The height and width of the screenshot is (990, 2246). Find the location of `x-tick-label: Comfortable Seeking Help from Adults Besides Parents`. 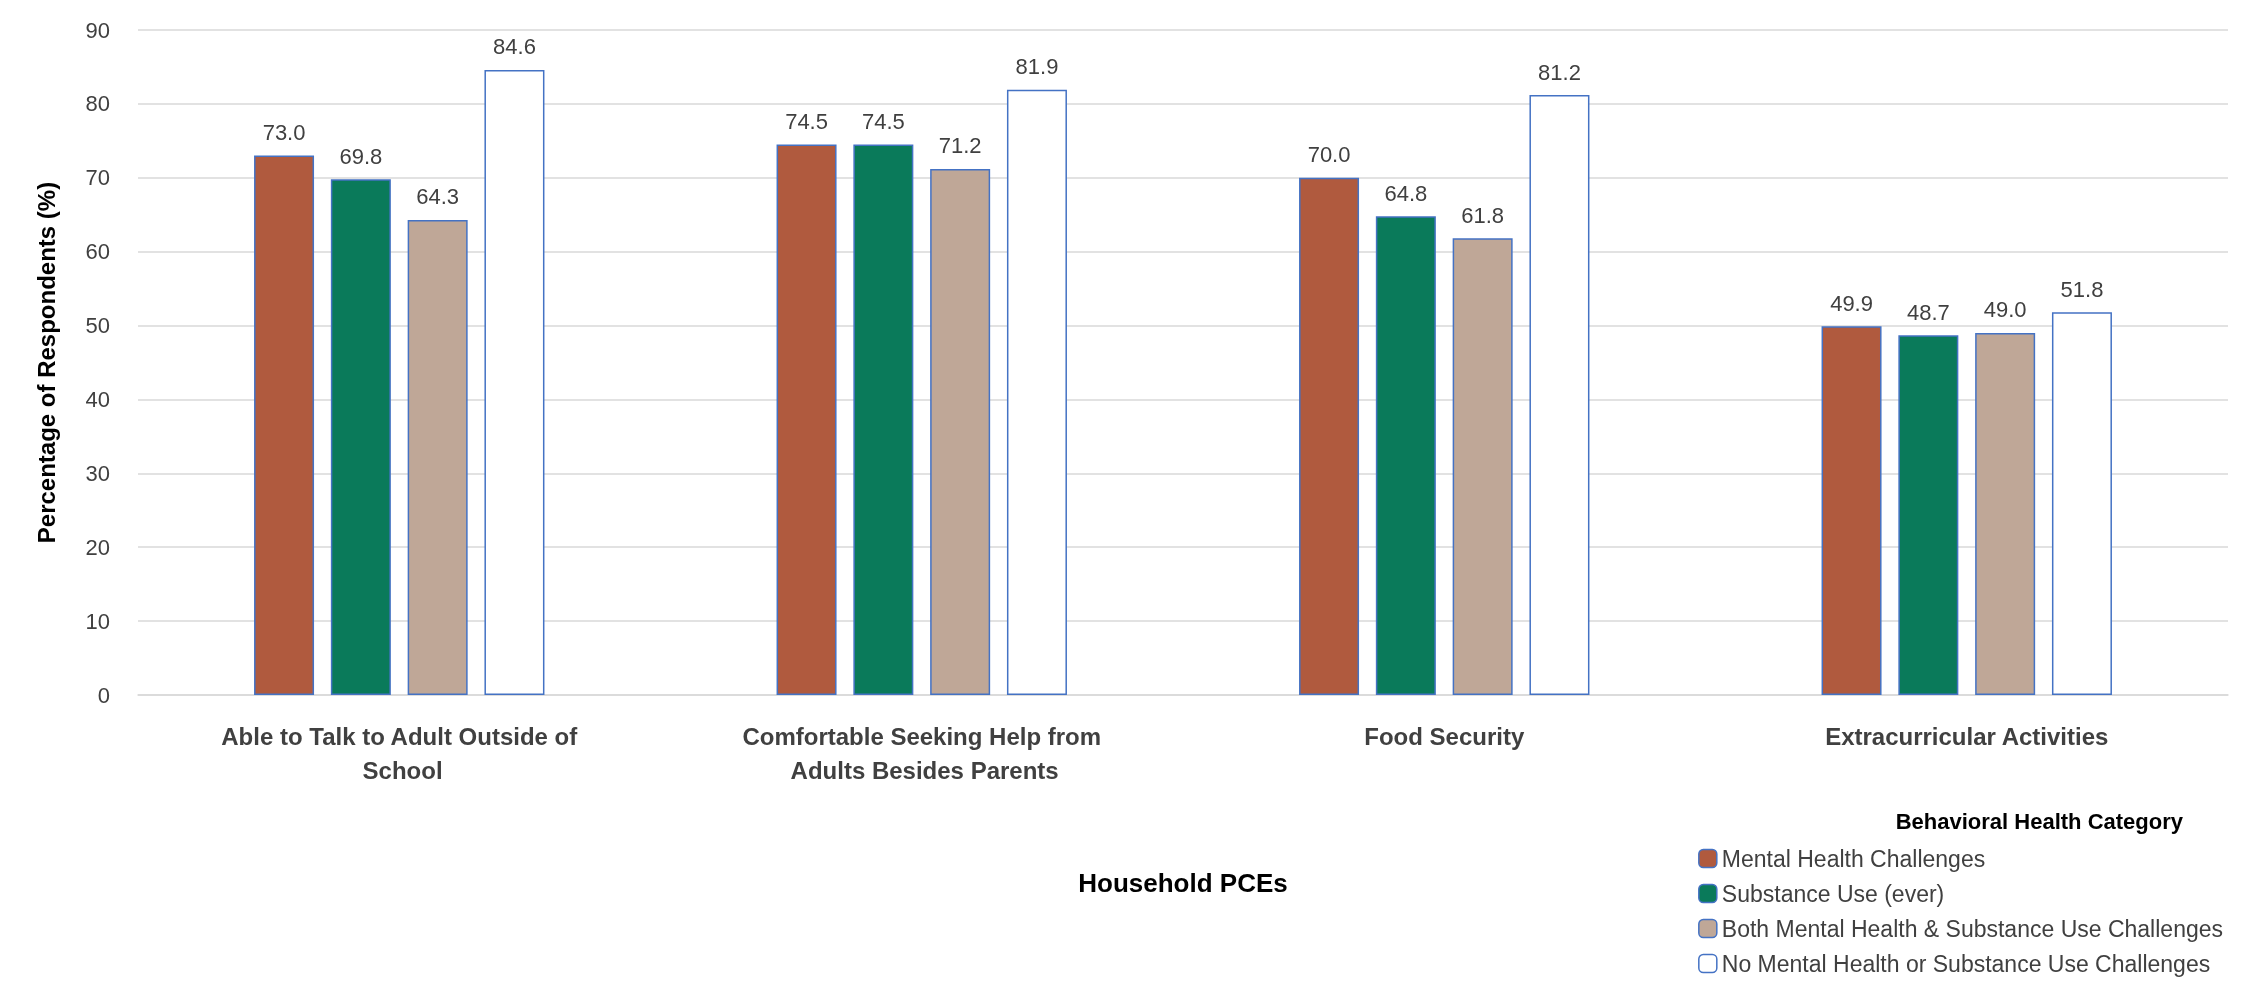

x-tick-label: Comfortable Seeking Help from Adults Besides Parents is located at coordinates (922, 753).